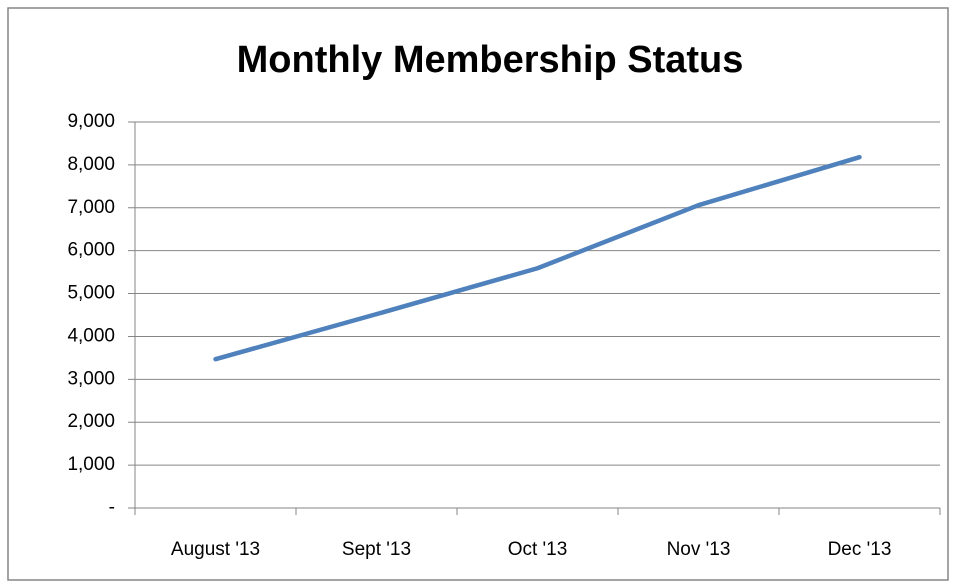 Image resolution: width=956 pixels, height=587 pixels. I want to click on x-tick-label: Oct '13, so click(538, 549).